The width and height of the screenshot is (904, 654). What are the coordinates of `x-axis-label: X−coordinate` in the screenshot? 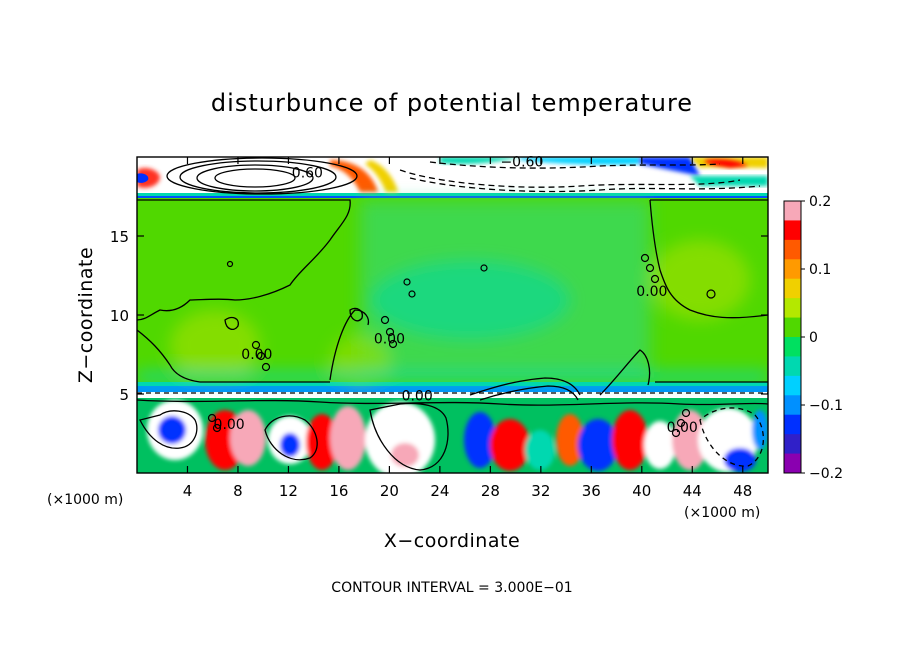 It's located at (452, 541).